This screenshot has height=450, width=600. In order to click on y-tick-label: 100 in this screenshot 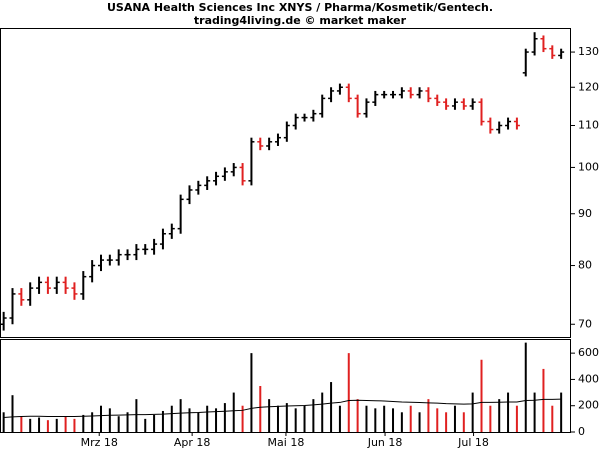, I will do `click(588, 166)`.